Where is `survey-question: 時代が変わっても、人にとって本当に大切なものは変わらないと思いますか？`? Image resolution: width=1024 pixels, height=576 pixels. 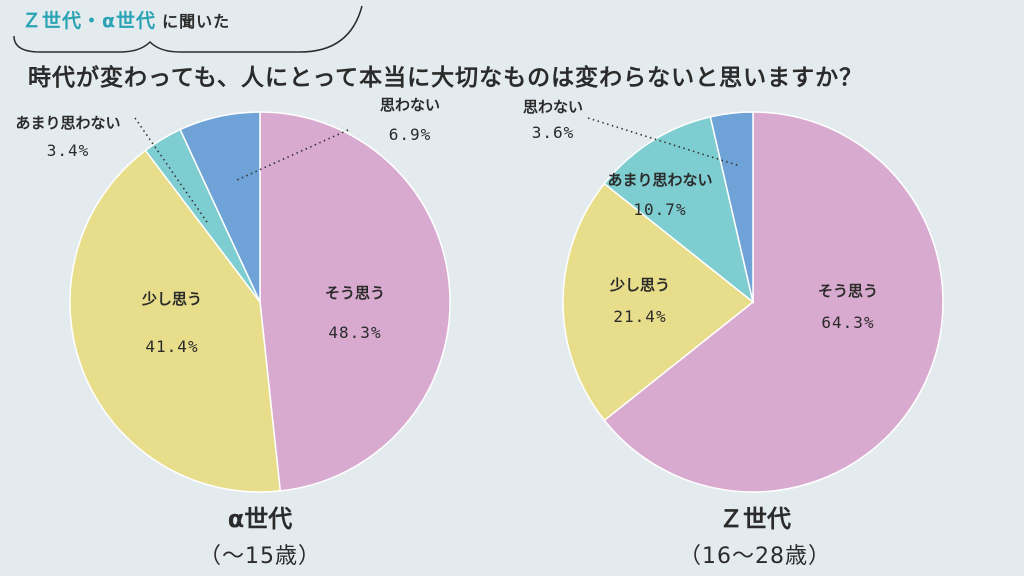 survey-question: 時代が変わっても、人にとって本当に大切なものは変わらないと思いますか？ is located at coordinates (446, 78).